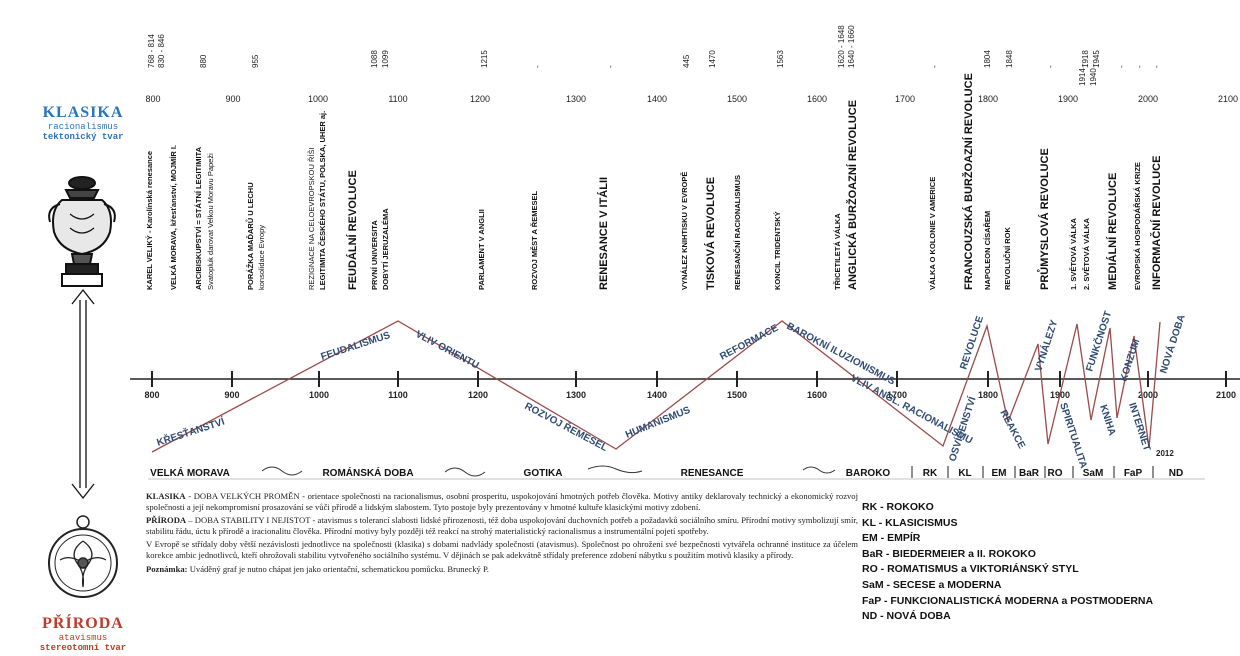 The image size is (1240, 656). What do you see at coordinates (1165, 453) in the screenshot?
I see `year-2012: 2012` at bounding box center [1165, 453].